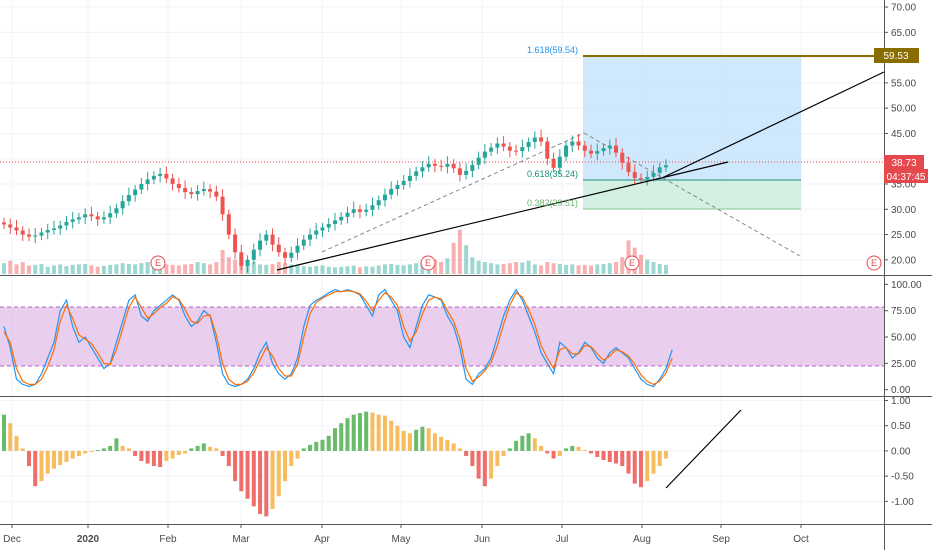 The height and width of the screenshot is (550, 932). I want to click on long-trendline, so click(773, 125).